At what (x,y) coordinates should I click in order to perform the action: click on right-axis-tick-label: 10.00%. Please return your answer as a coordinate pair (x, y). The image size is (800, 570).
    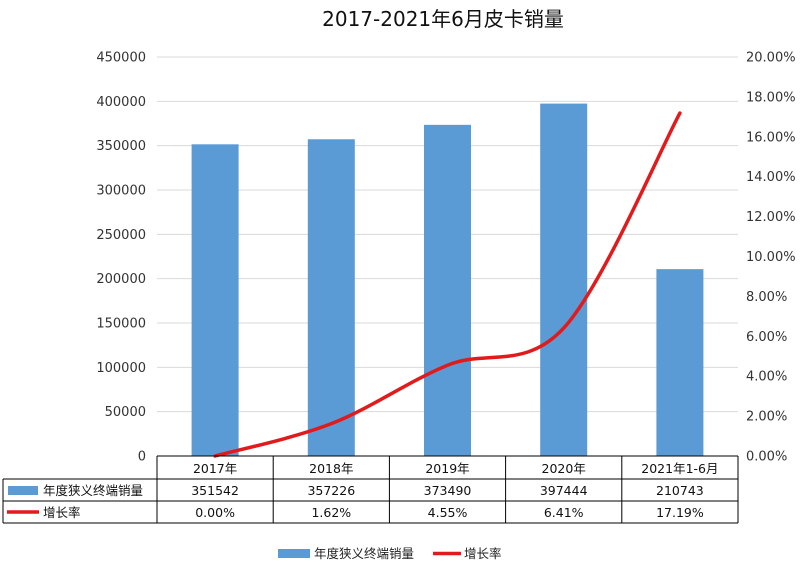
    Looking at the image, I should click on (771, 257).